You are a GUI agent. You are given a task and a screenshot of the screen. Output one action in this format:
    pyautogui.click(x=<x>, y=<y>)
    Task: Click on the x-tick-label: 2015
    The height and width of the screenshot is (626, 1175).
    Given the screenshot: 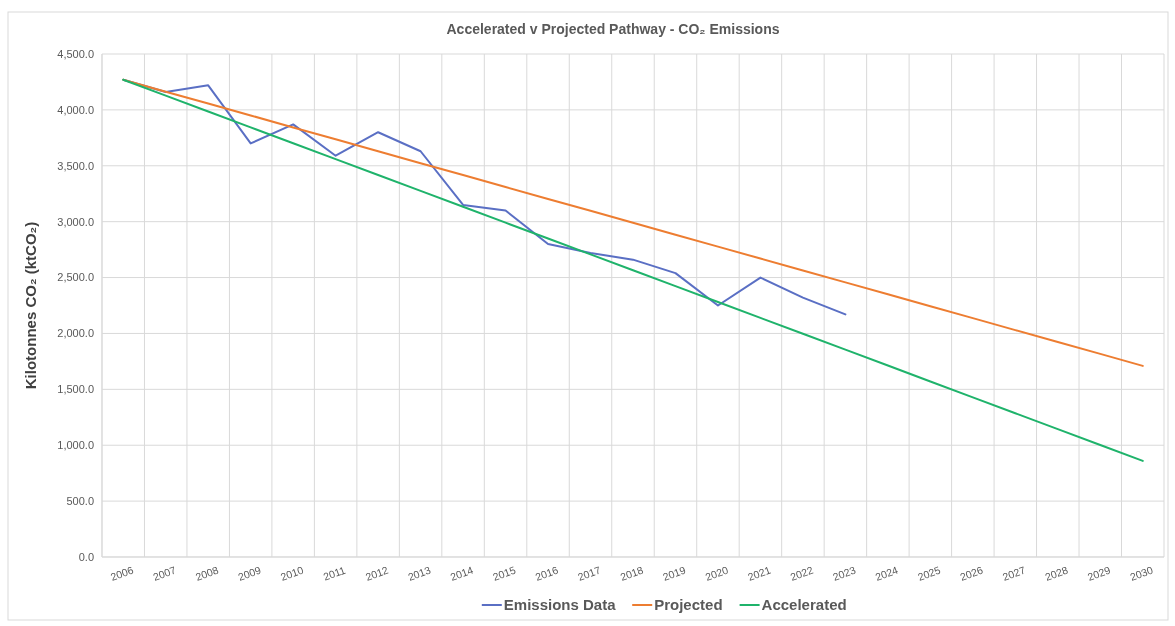 What is the action you would take?
    pyautogui.click(x=504, y=573)
    